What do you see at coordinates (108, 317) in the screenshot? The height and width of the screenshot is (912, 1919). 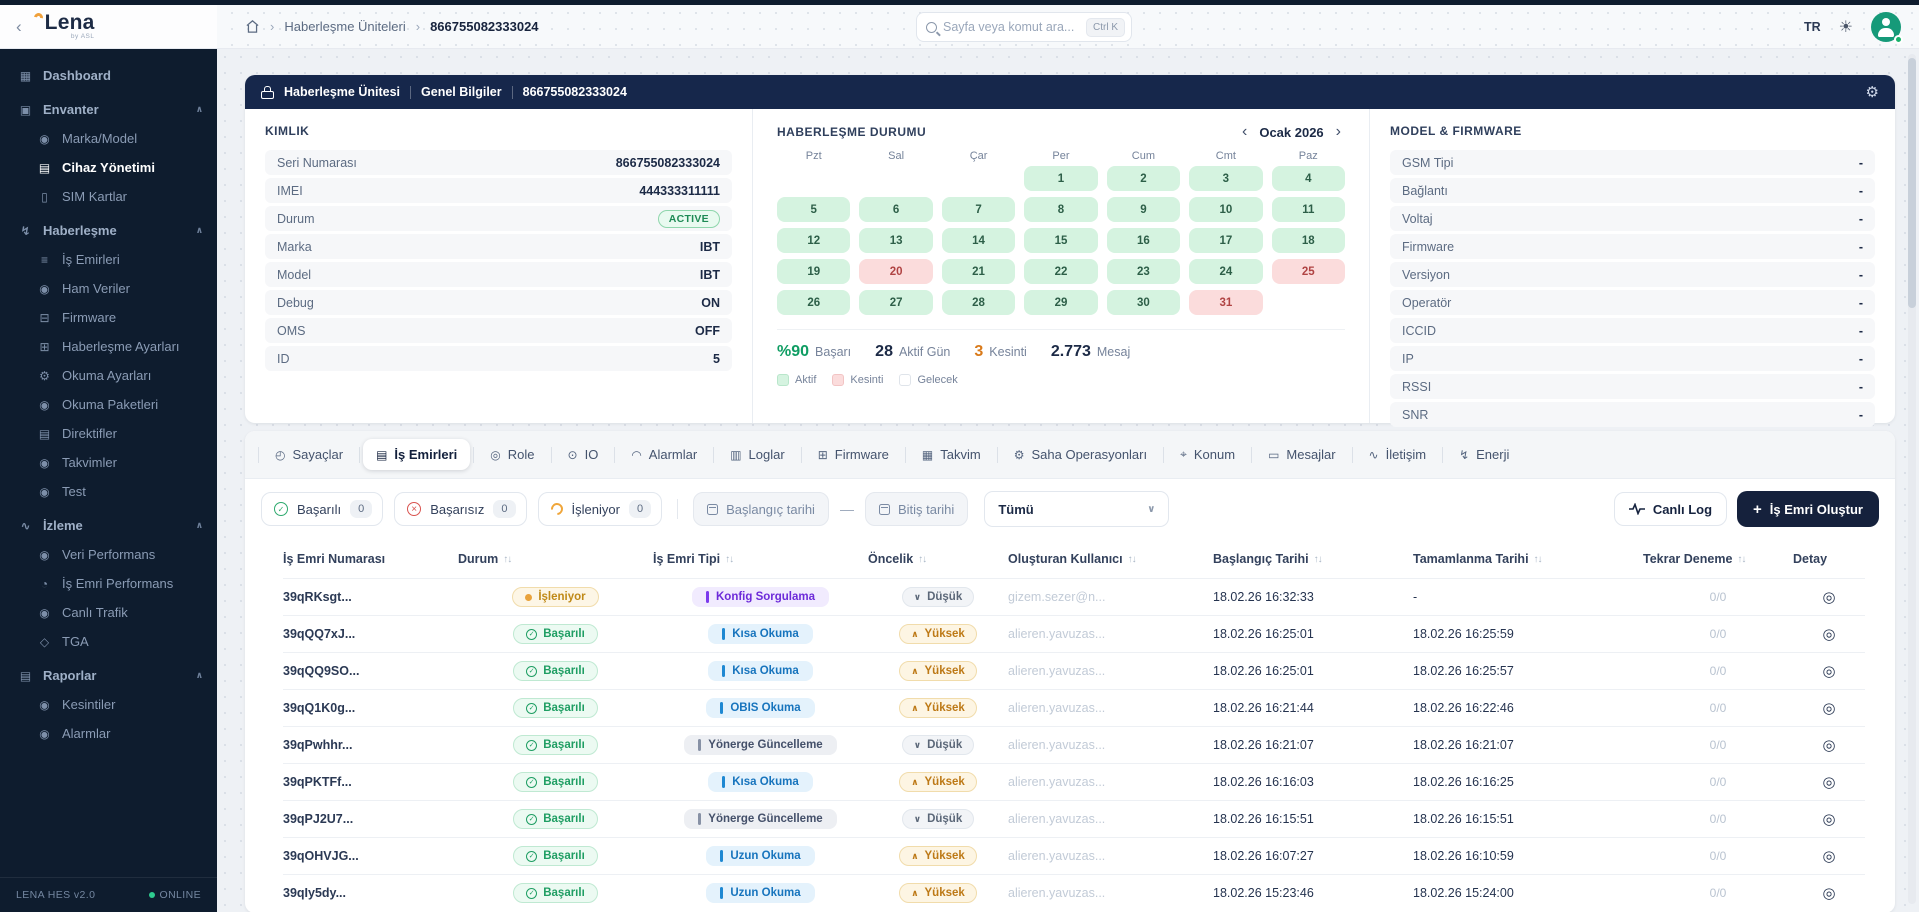 I see `sidebar-item: ⊟ Firmware` at bounding box center [108, 317].